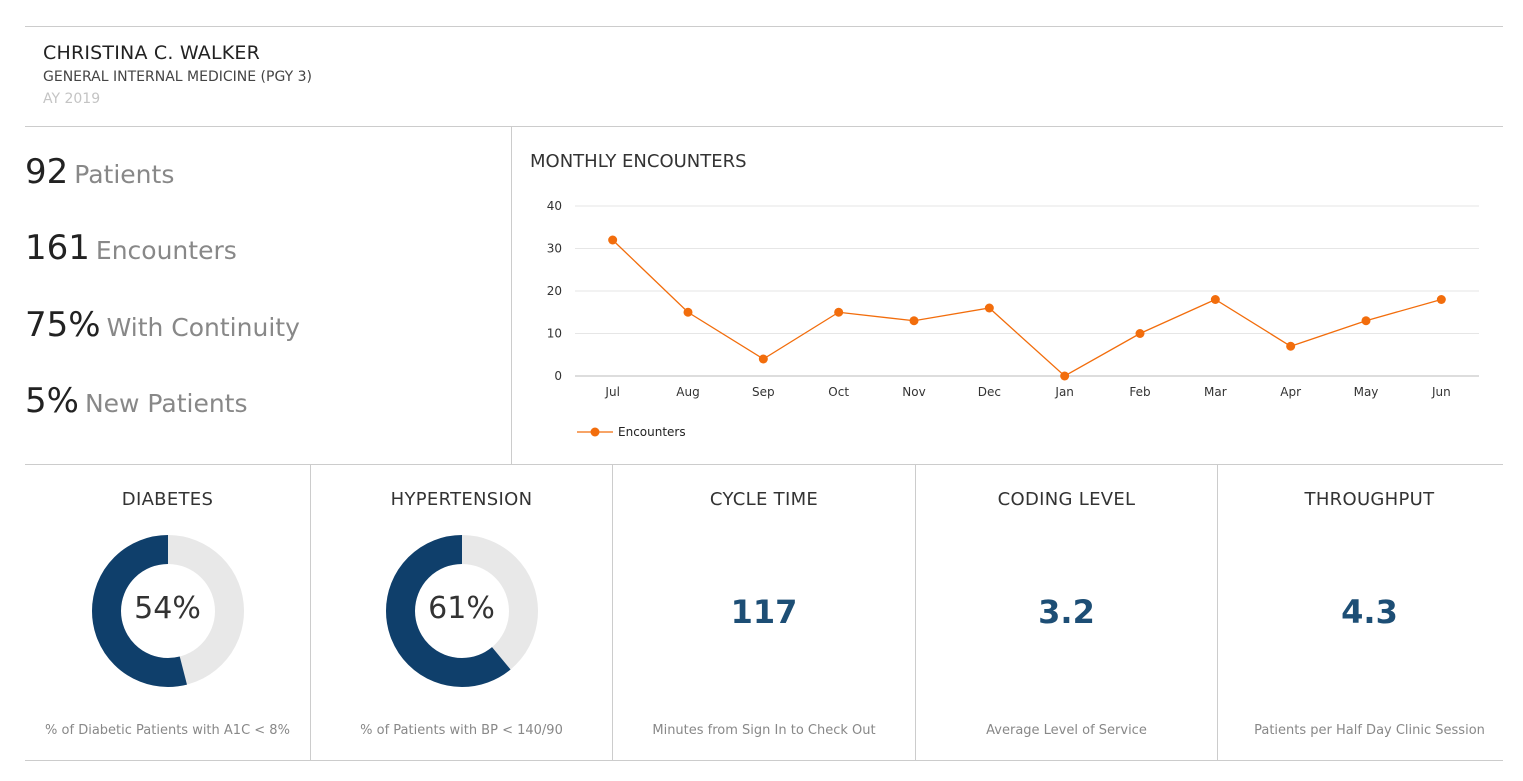 The height and width of the screenshot is (781, 1523). I want to click on stat-label: New Patients, so click(166, 403).